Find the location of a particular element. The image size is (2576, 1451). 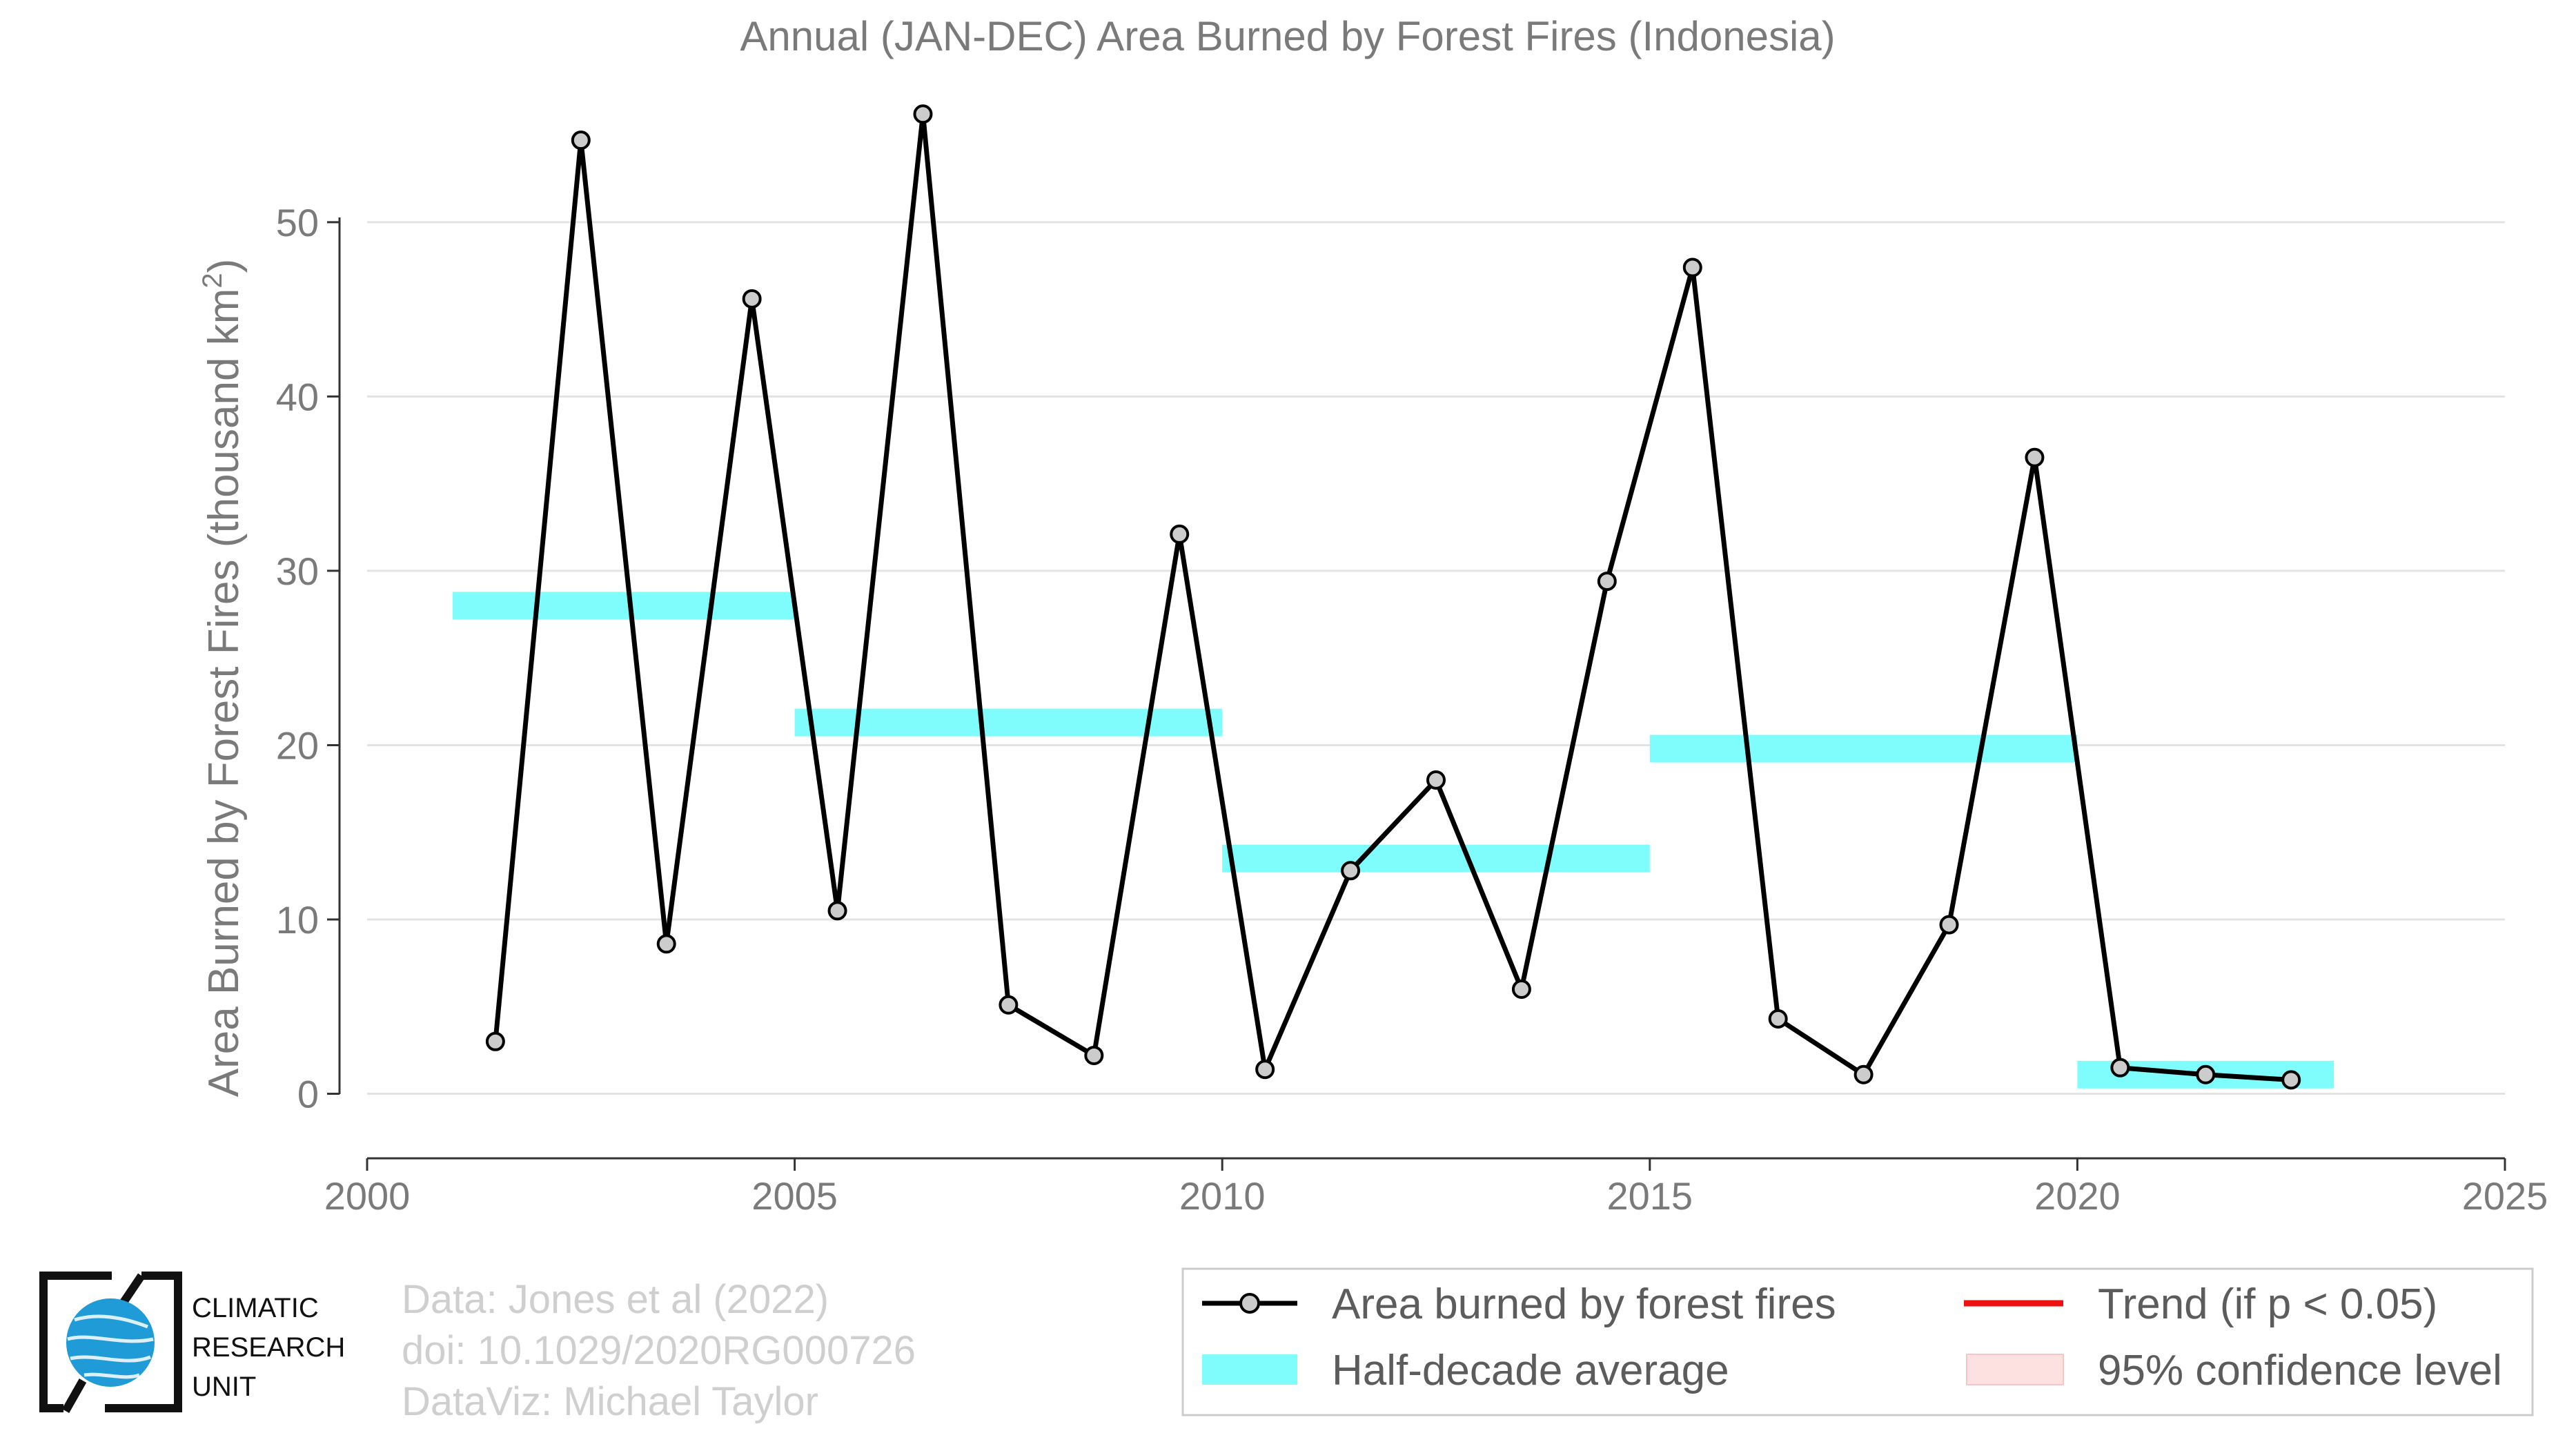

y-axis-label-superscript: 2 is located at coordinates (212, 280).